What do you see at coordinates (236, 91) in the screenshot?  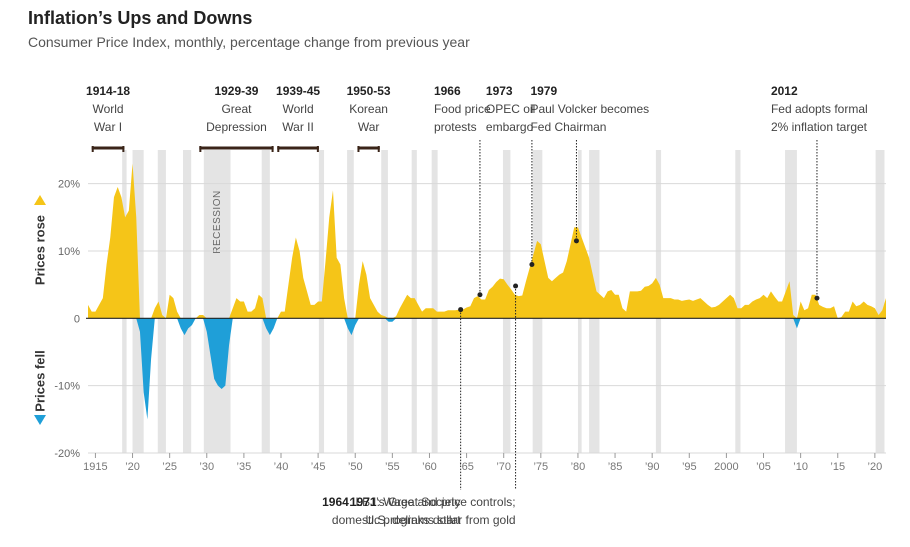 I see `period-year: 1929-39` at bounding box center [236, 91].